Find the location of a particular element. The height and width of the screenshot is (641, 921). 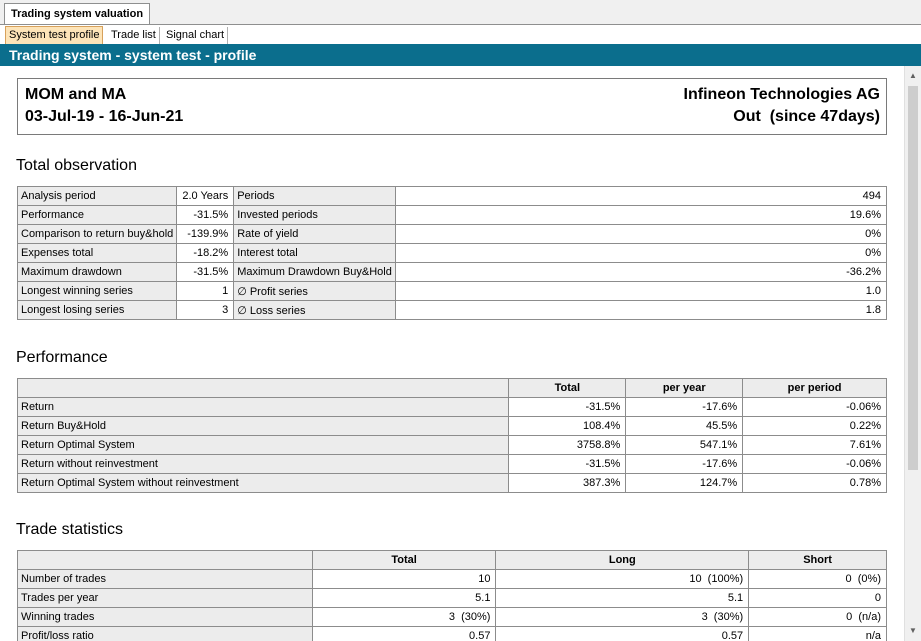

trade-long: 0.57 is located at coordinates (622, 633).